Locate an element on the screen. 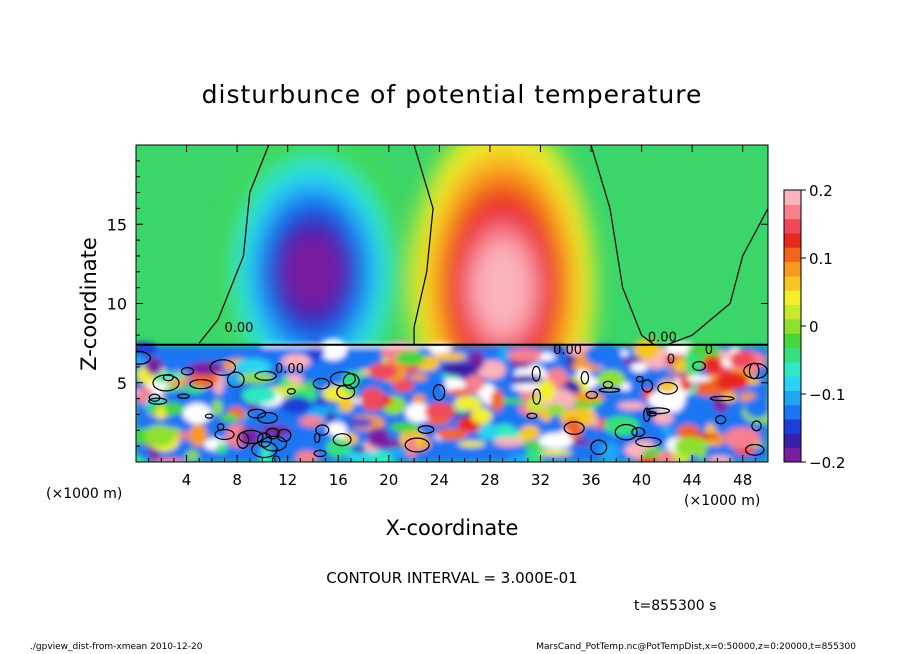  colorbar-tick-label: −0.2 is located at coordinates (827, 463).